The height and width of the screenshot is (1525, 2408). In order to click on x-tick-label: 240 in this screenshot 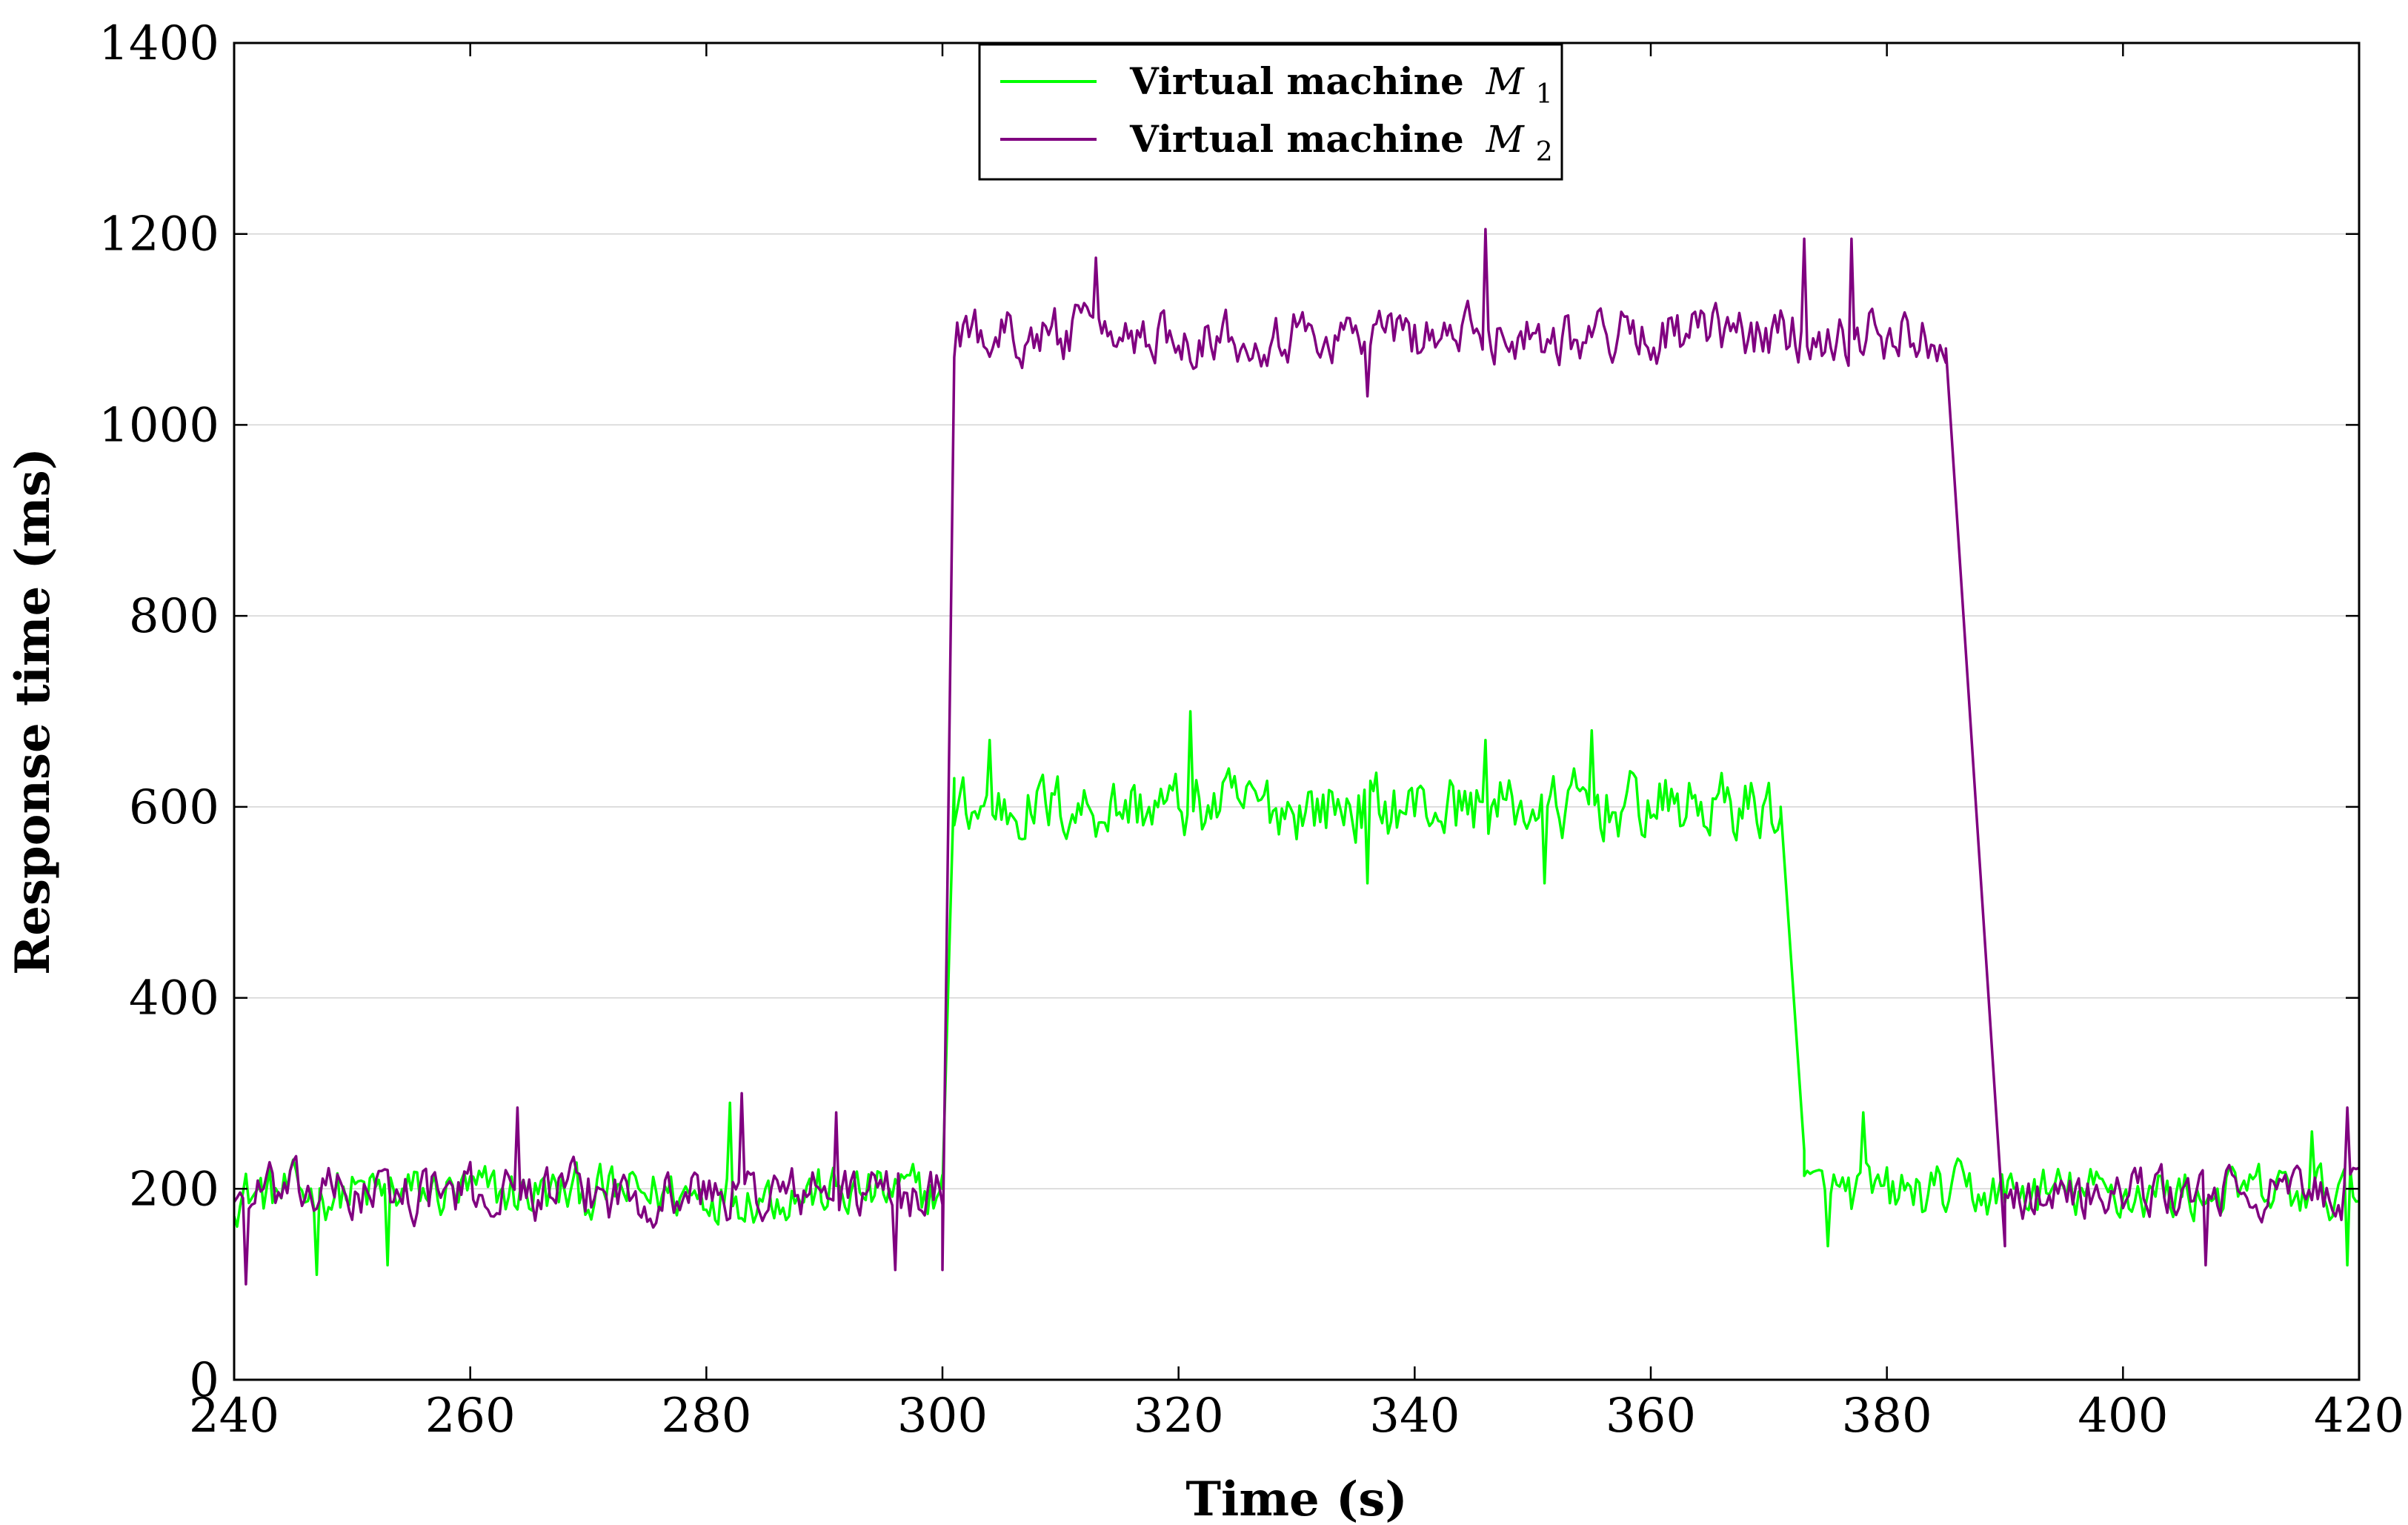, I will do `click(234, 1416)`.